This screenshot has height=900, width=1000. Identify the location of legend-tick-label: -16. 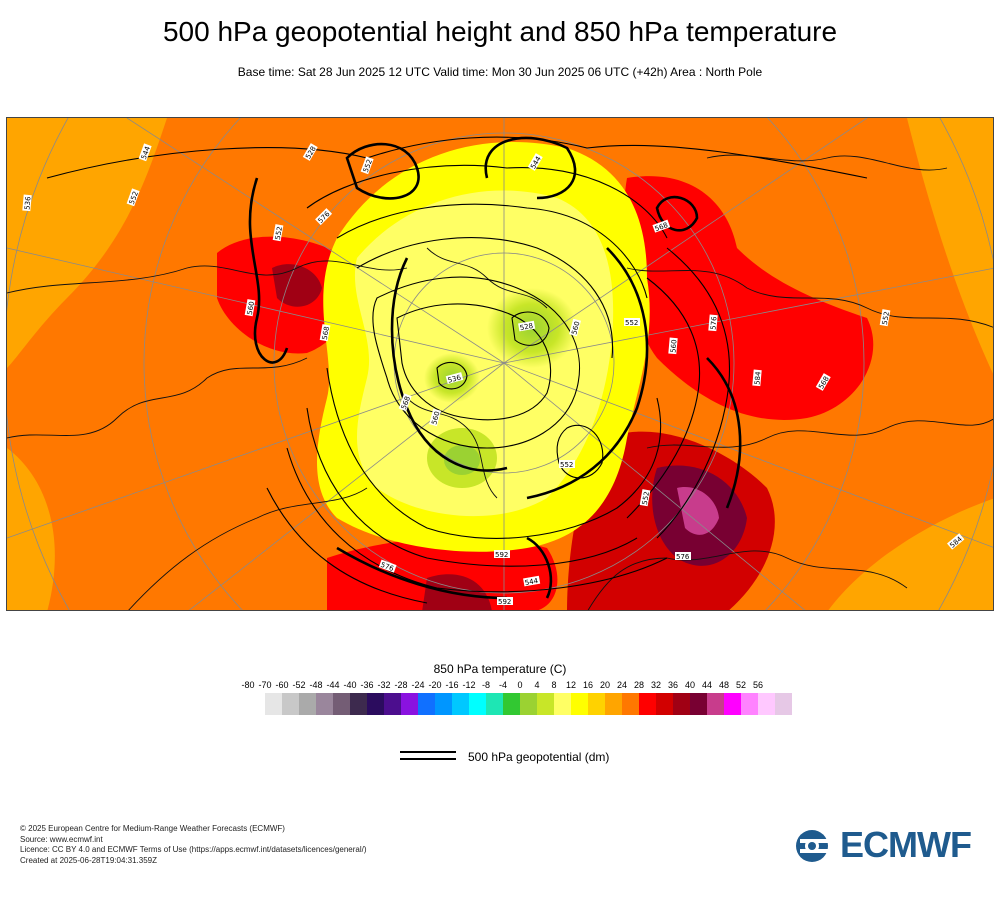
(452, 685).